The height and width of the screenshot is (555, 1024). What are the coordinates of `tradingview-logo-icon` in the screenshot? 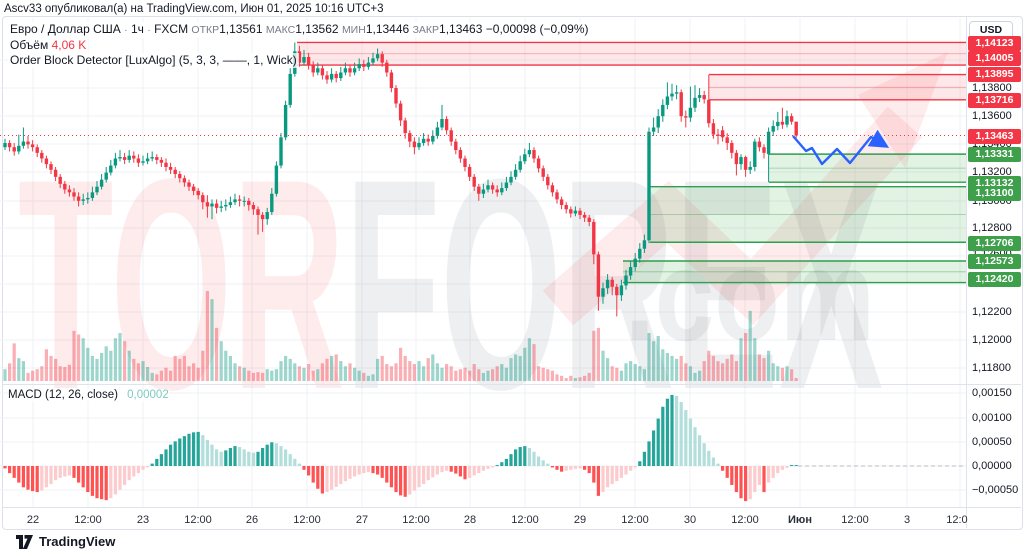 It's located at (24, 541).